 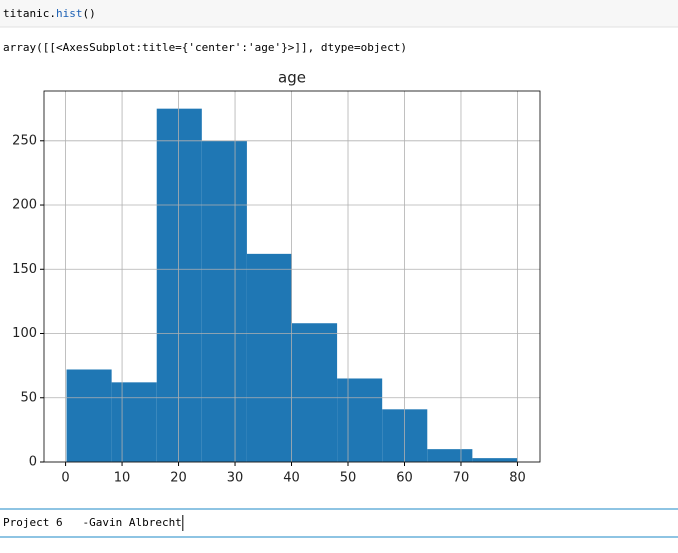 I want to click on y-tick-label: 150, so click(x=24, y=269).